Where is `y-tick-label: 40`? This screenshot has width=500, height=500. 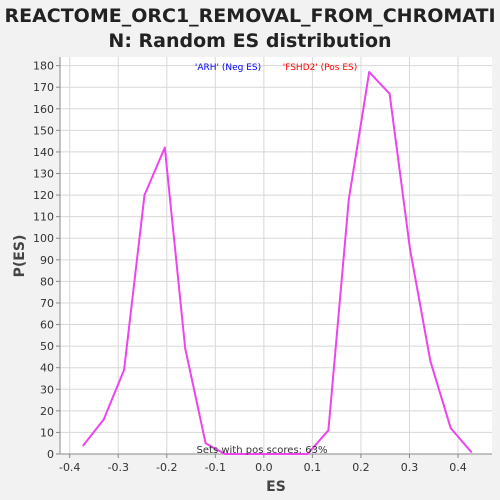
y-tick-label: 40 is located at coordinates (47, 368).